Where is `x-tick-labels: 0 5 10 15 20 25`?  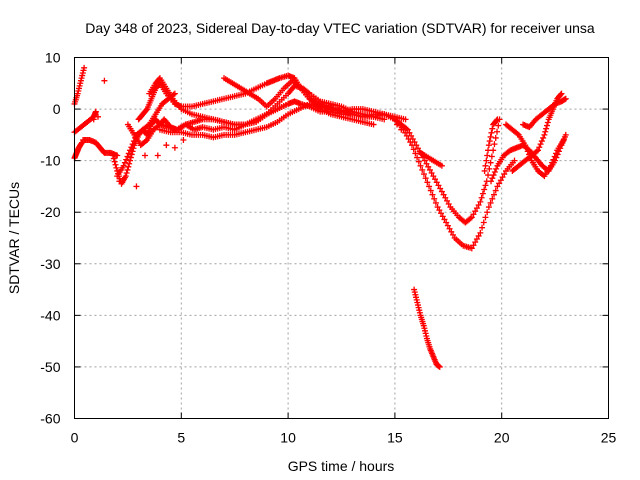
x-tick-labels: 0 5 10 15 20 25 is located at coordinates (344, 438).